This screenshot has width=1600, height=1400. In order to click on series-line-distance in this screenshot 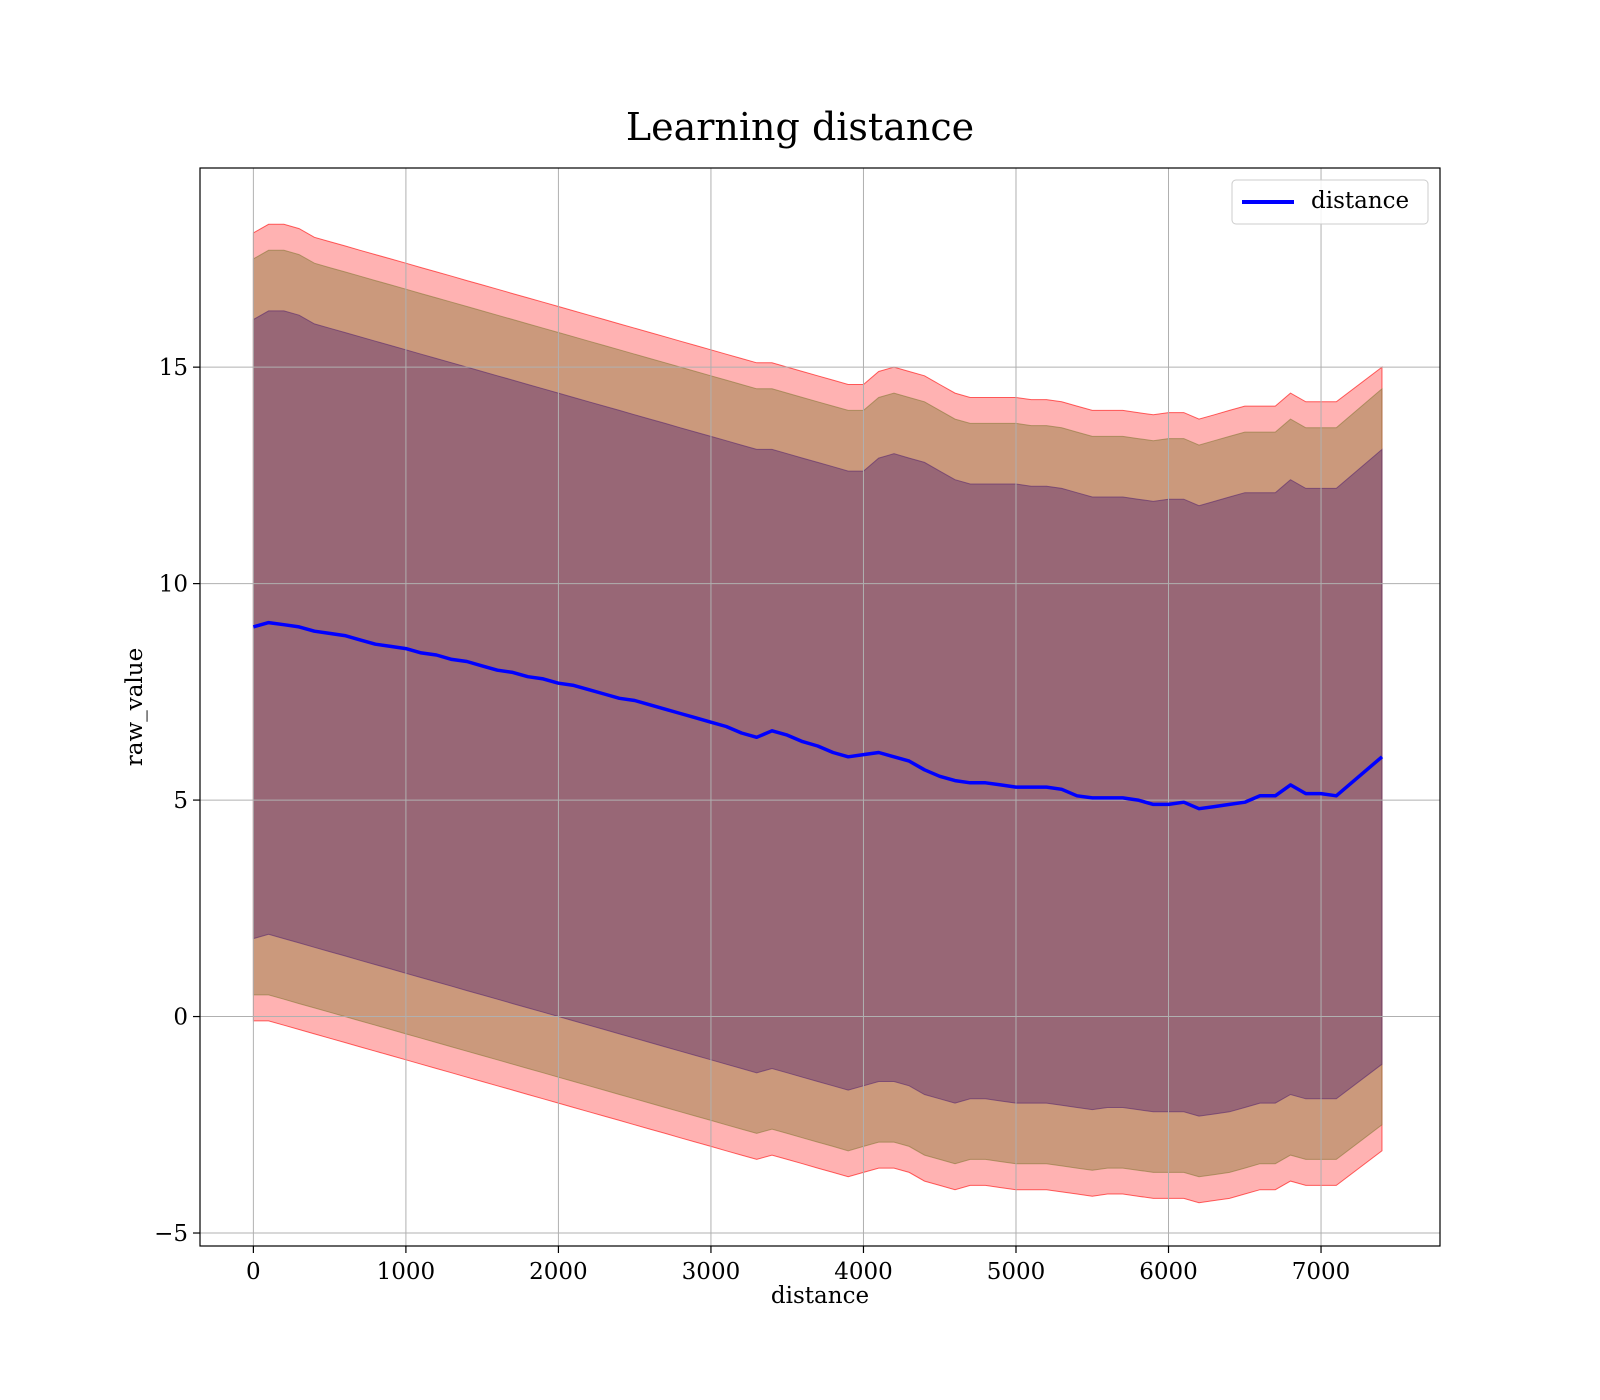, I will do `click(818, 715)`.